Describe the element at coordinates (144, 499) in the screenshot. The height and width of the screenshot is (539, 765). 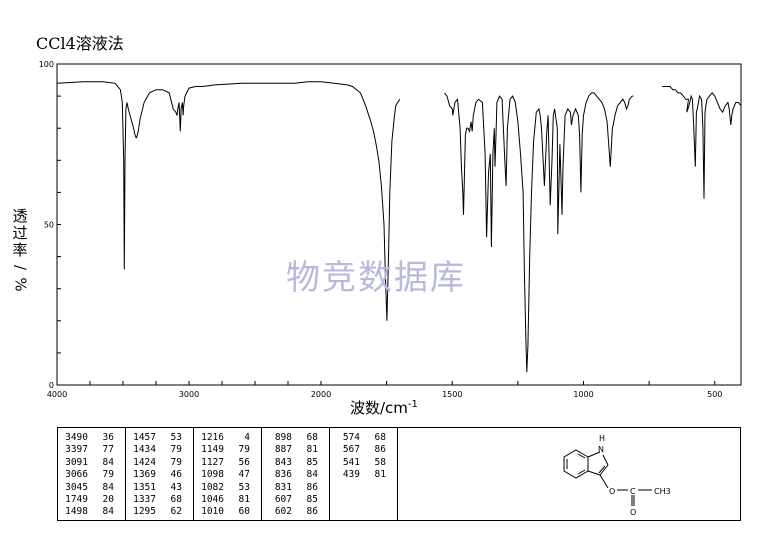
I see `peak-wavenumber: 1337` at that location.